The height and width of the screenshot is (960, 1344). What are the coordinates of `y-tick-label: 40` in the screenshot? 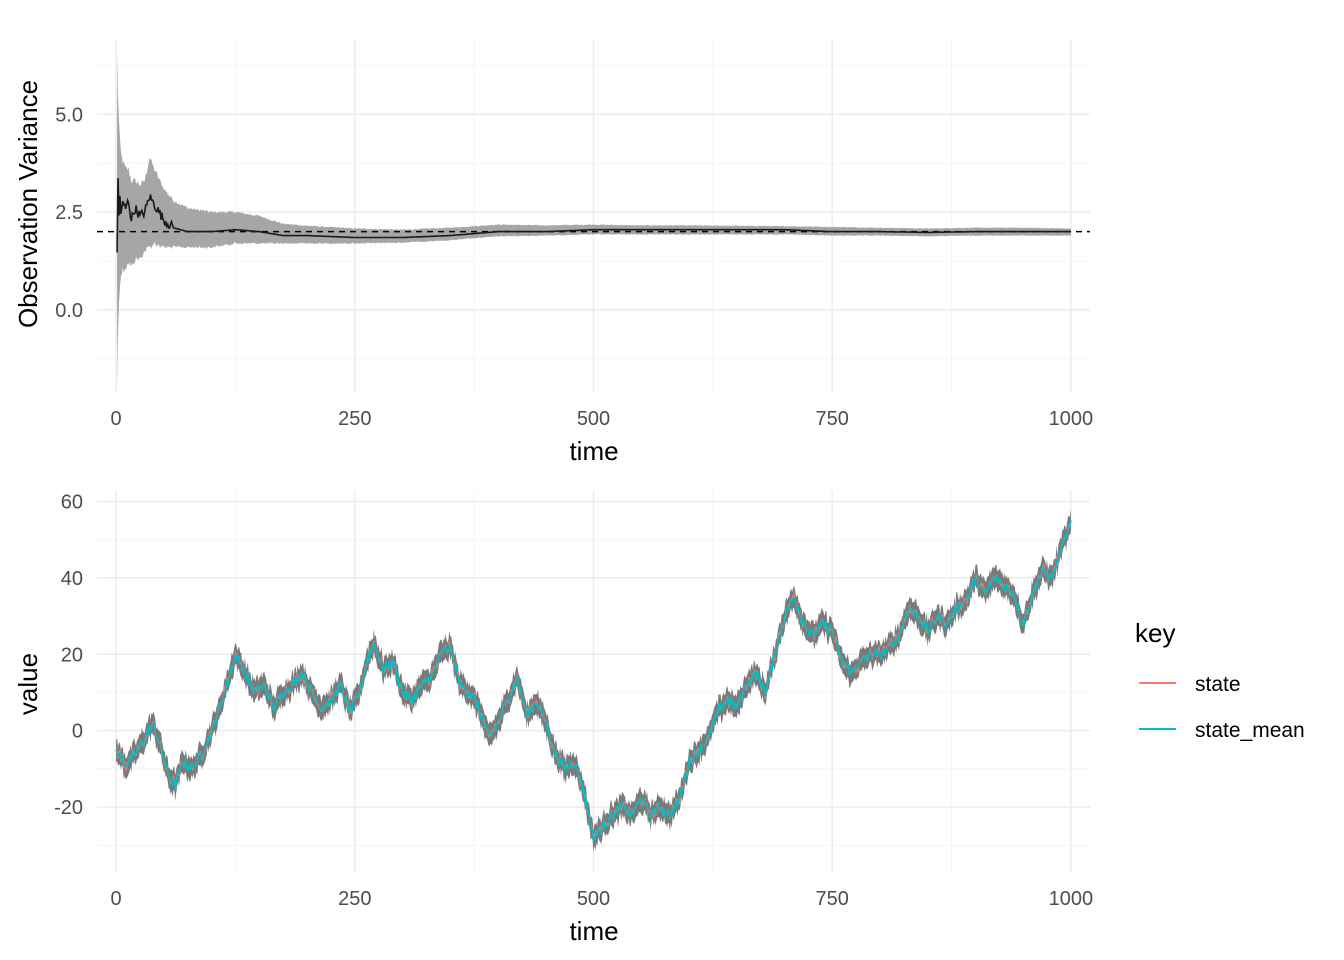 It's located at (72, 579).